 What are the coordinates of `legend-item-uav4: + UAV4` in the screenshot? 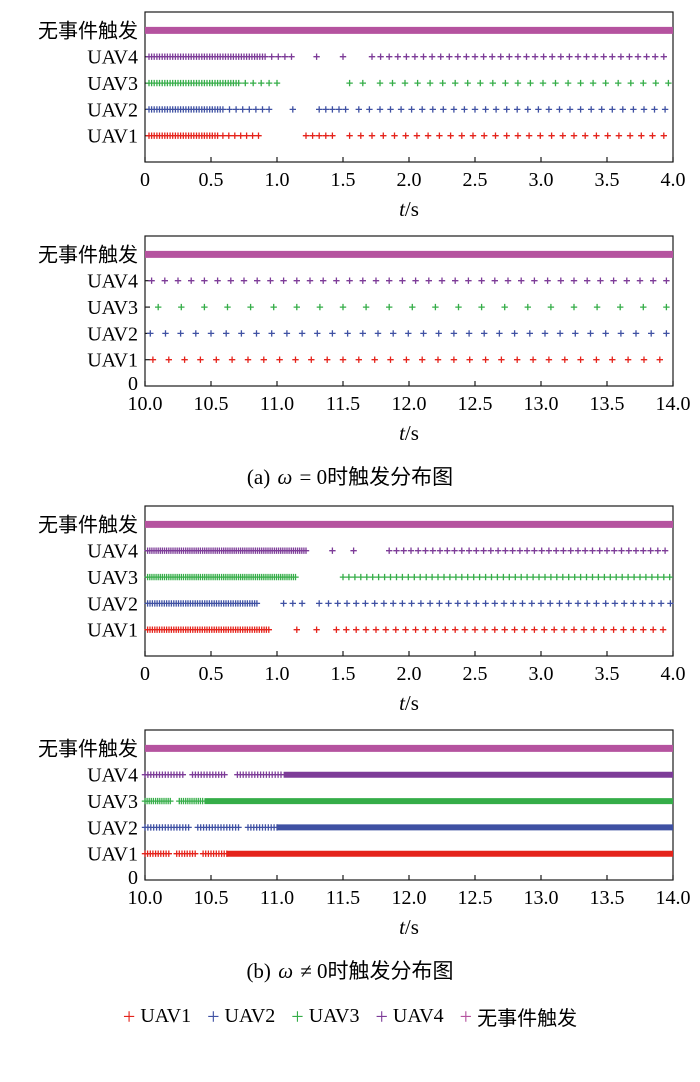 It's located at (409, 1016).